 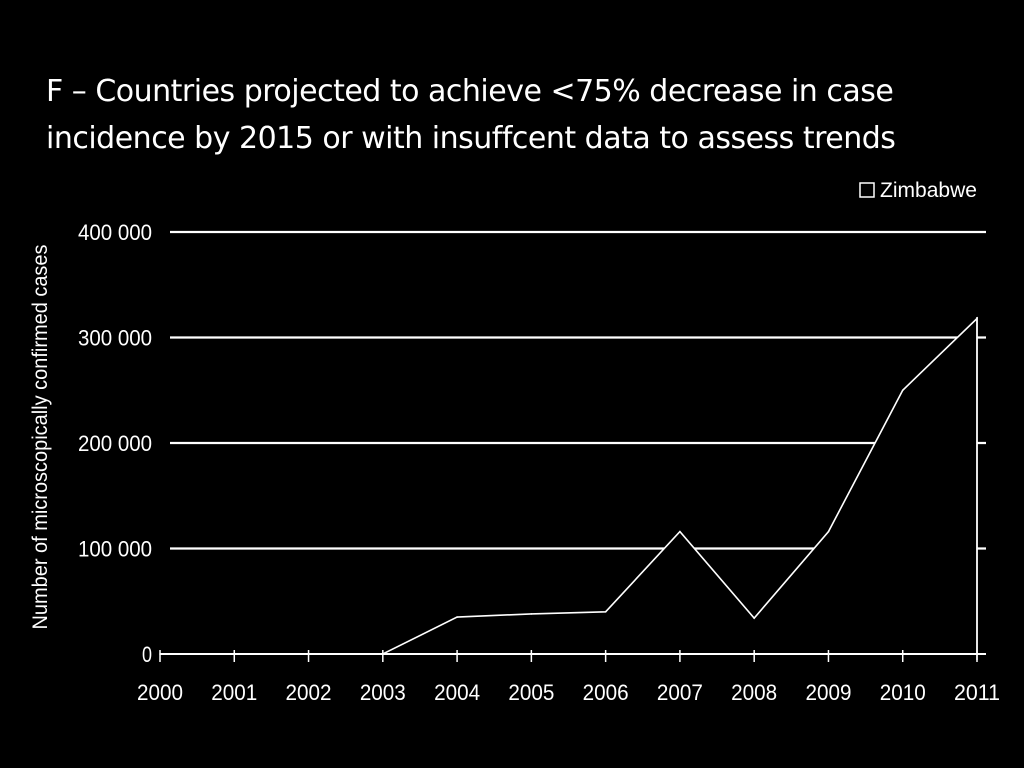 I want to click on x-tick-label-2008: 2008, so click(x=754, y=692).